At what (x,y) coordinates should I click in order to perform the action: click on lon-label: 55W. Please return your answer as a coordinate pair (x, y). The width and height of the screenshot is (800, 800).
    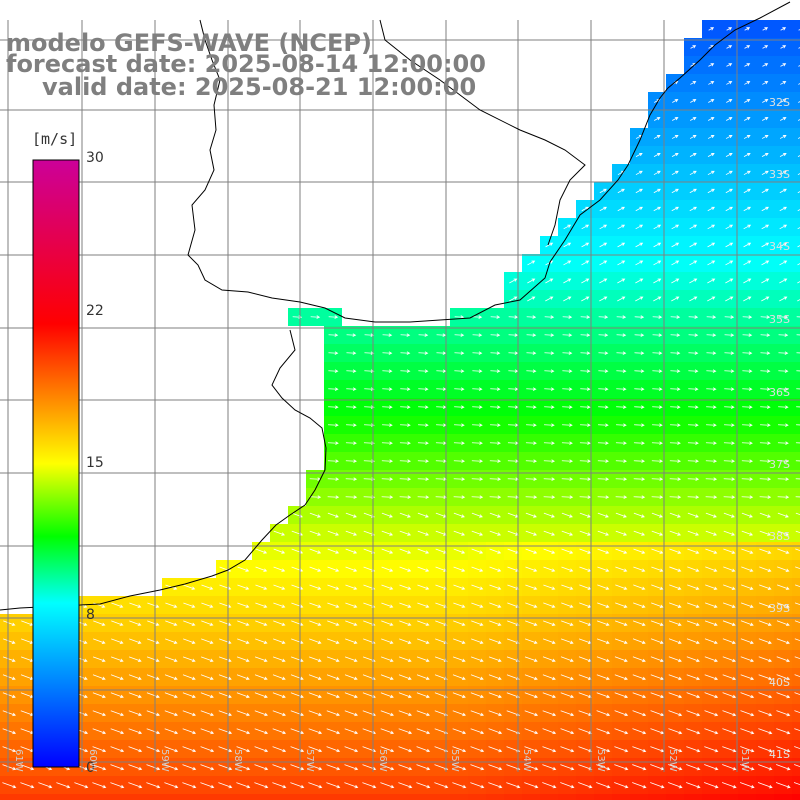
    Looking at the image, I should click on (454, 760).